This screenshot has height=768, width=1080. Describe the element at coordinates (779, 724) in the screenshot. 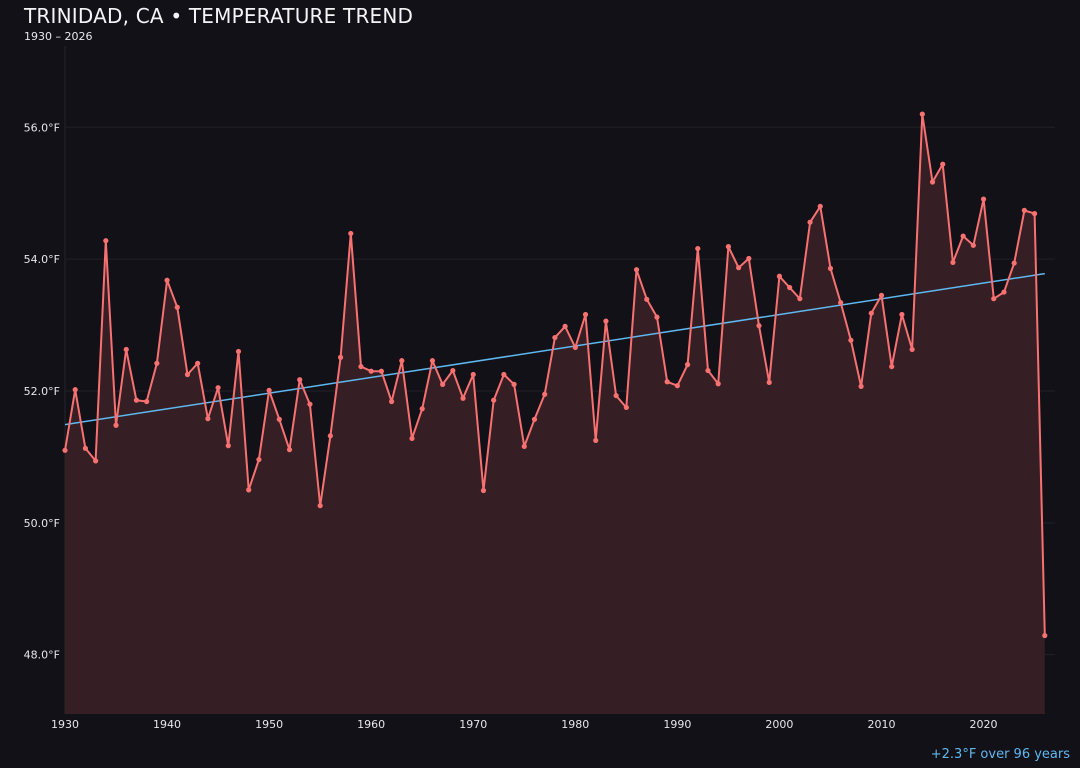

I see `x-tick-label: 2000` at that location.